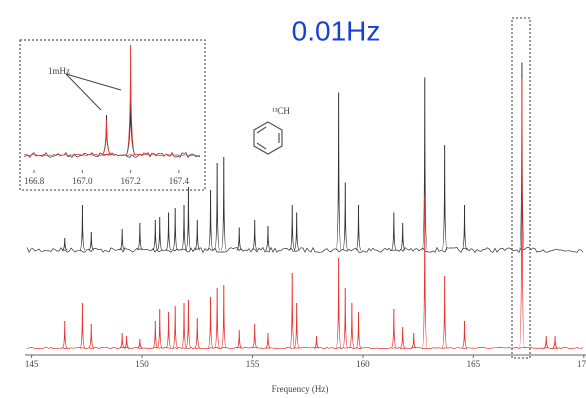 This screenshot has height=398, width=586. Describe the element at coordinates (281, 111) in the screenshot. I see `molecule-label: ¹³CH` at that location.